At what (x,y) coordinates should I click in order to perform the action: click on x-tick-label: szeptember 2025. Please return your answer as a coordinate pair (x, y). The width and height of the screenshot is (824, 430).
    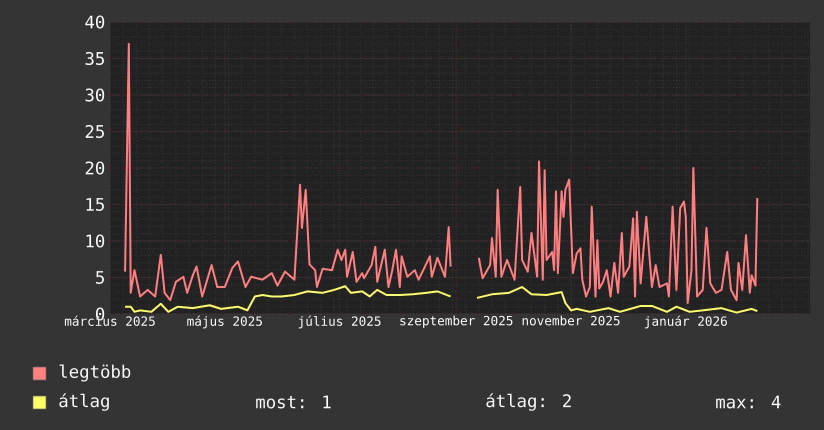
    Looking at the image, I should click on (456, 322).